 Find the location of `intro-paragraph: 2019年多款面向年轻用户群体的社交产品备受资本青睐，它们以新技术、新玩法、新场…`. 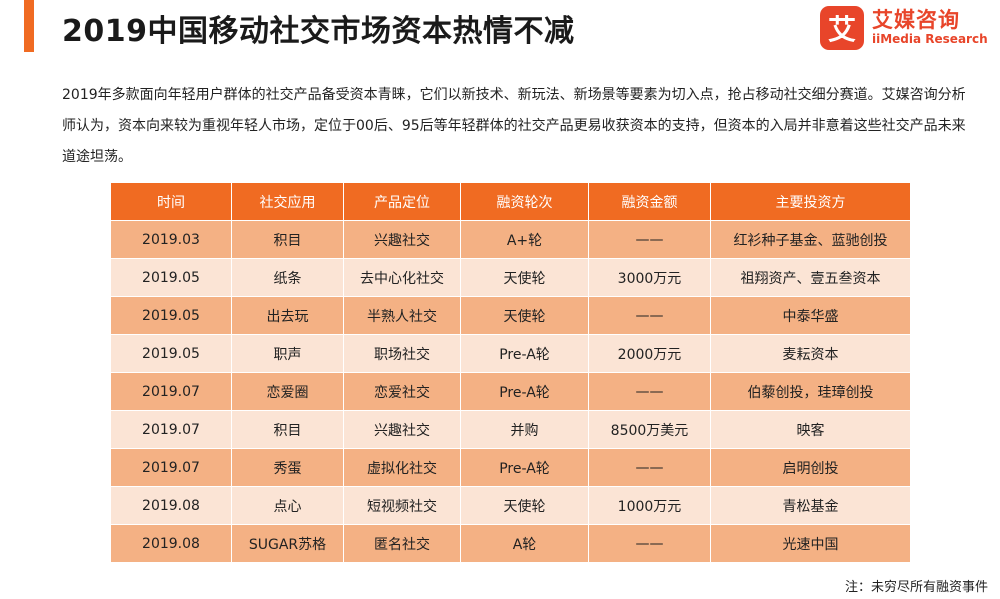

intro-paragraph: 2019年多款面向年轻用户群体的社交产品备受资本青睐，它们以新技术、新玩法、新场… is located at coordinates (514, 126).